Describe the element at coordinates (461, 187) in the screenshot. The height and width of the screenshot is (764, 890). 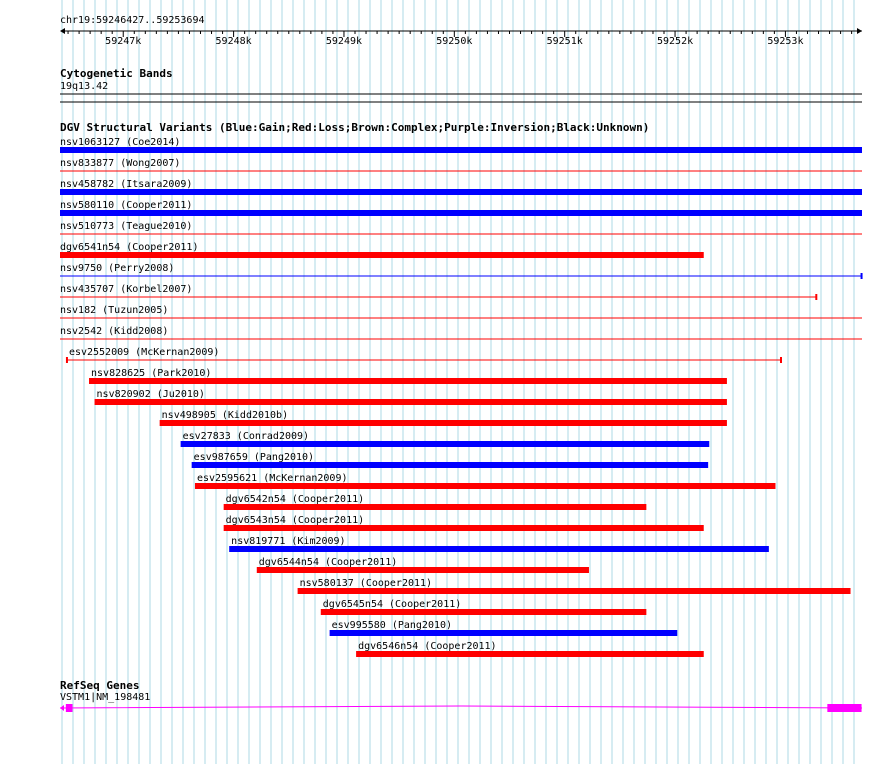
I see `variant-feature: nsv458782 (Itsara2009)` at that location.